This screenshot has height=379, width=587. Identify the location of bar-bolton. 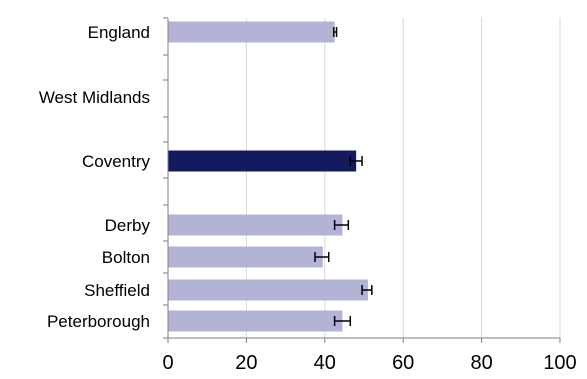
(245, 257).